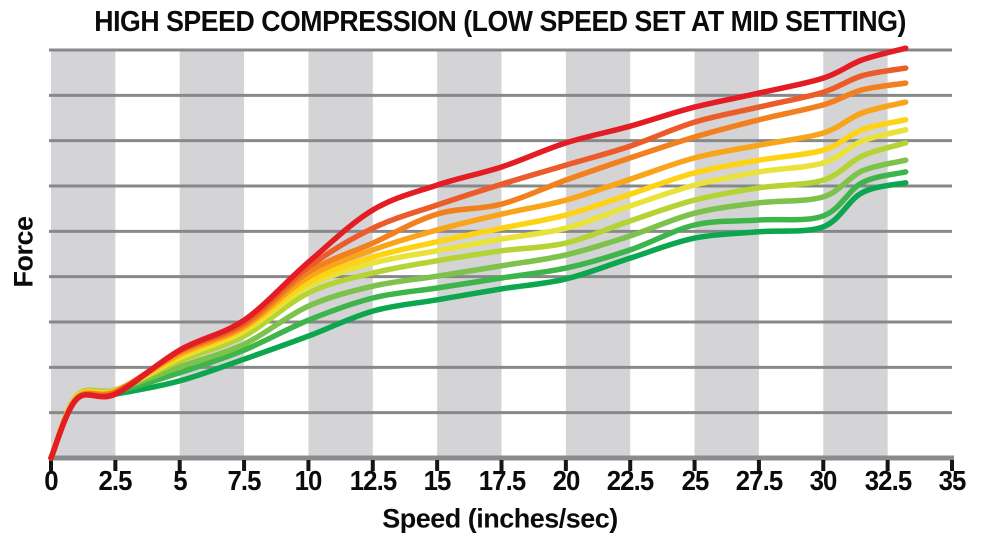  What do you see at coordinates (500, 518) in the screenshot?
I see `x-axis-title: Speed (inches/sec)` at bounding box center [500, 518].